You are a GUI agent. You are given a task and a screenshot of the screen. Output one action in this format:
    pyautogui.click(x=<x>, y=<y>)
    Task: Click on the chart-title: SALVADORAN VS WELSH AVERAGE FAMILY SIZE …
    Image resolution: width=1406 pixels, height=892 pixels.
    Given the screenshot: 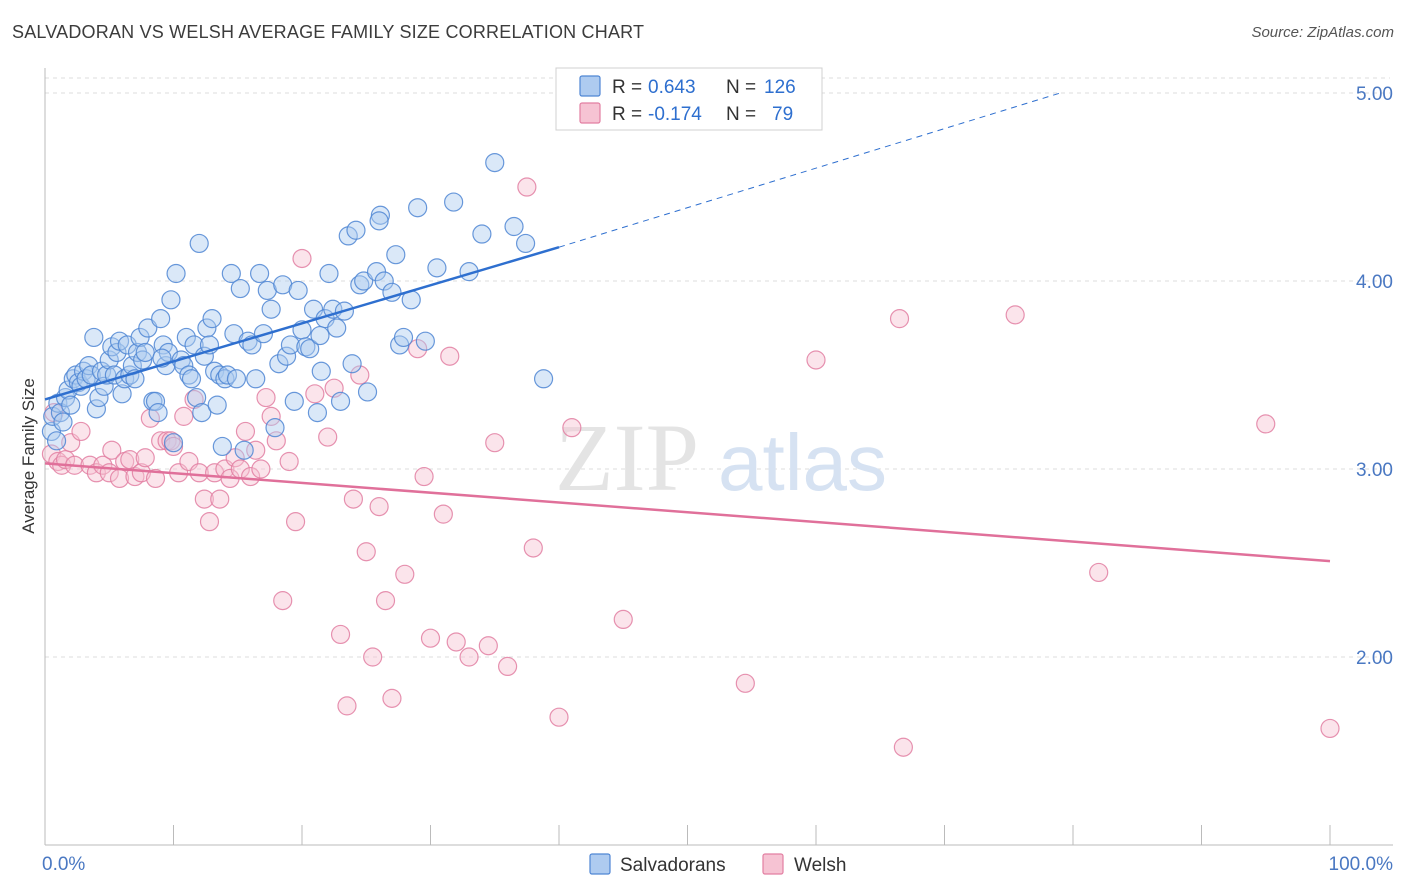 What is the action you would take?
    pyautogui.click(x=328, y=32)
    